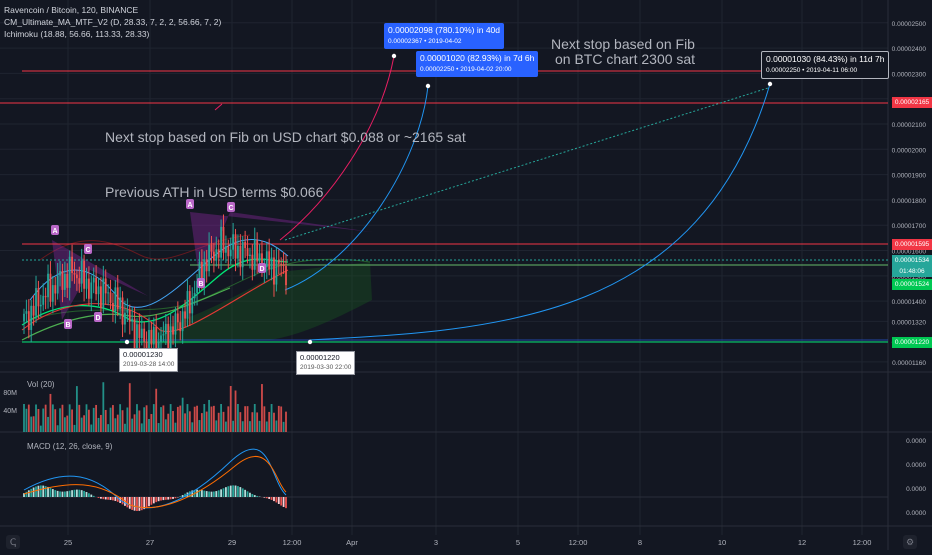 Image resolution: width=932 pixels, height=555 pixels. What do you see at coordinates (337, 148) in the screenshot?
I see `projection-pink` at bounding box center [337, 148].